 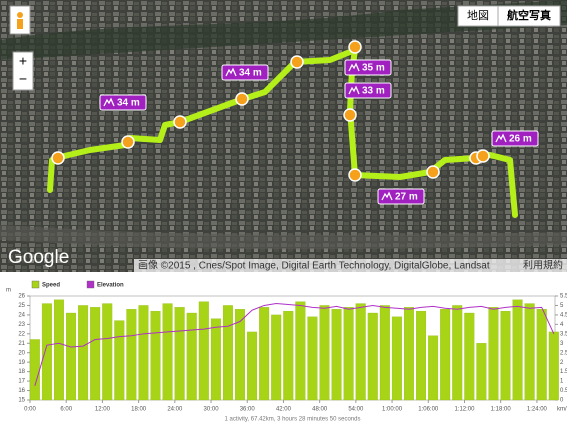 What do you see at coordinates (21, 306) in the screenshot?
I see `y-tick-label: 25` at bounding box center [21, 306].